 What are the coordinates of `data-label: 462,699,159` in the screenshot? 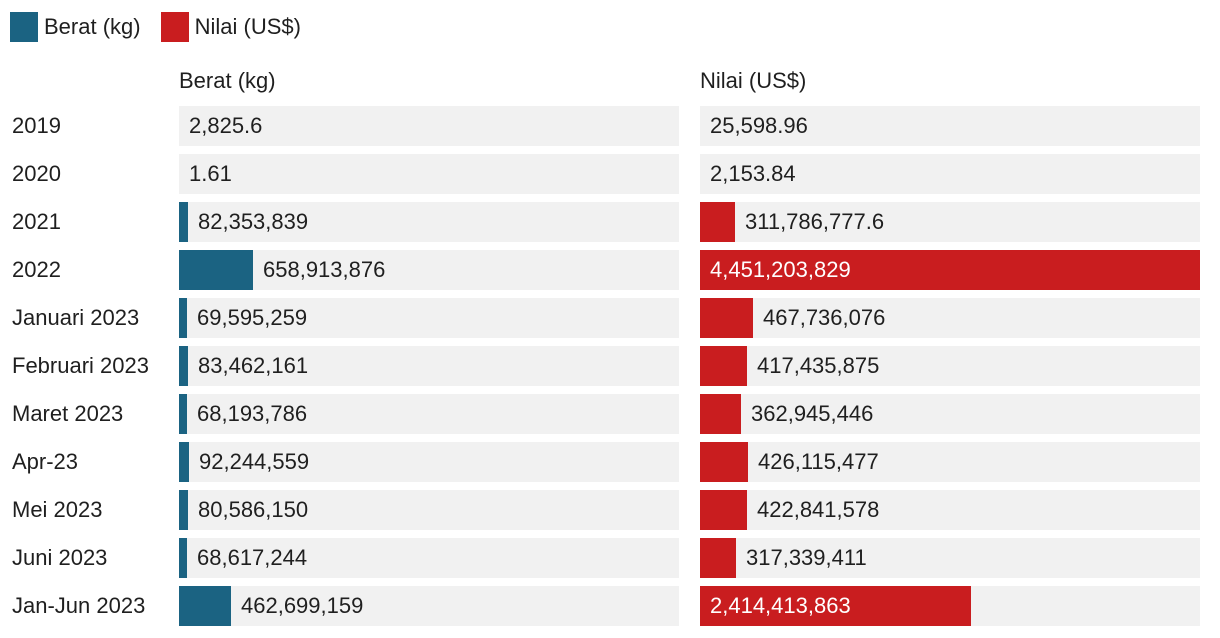 It's located at (302, 605).